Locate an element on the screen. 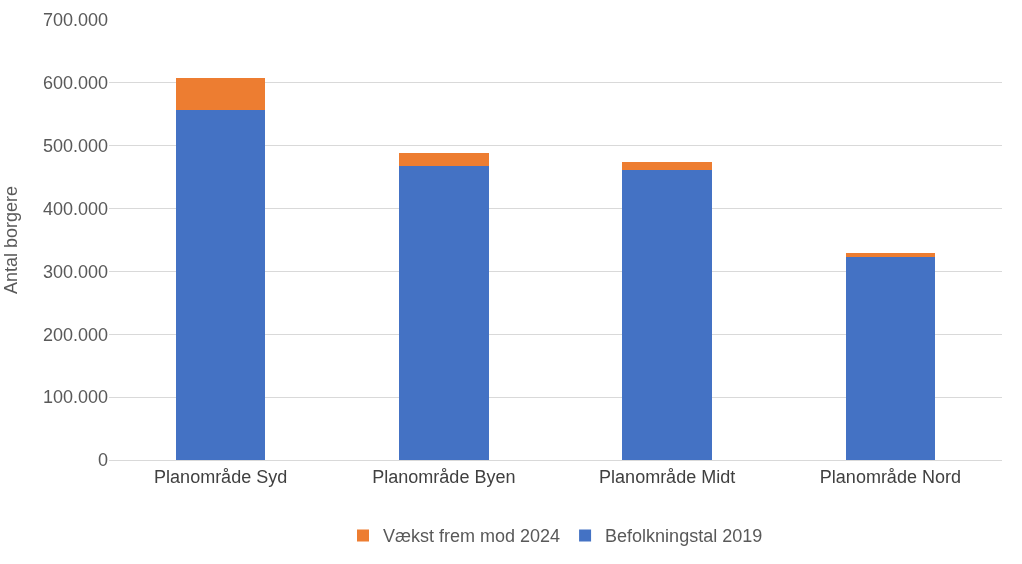  y-tick-label: 200.000 is located at coordinates (75, 334).